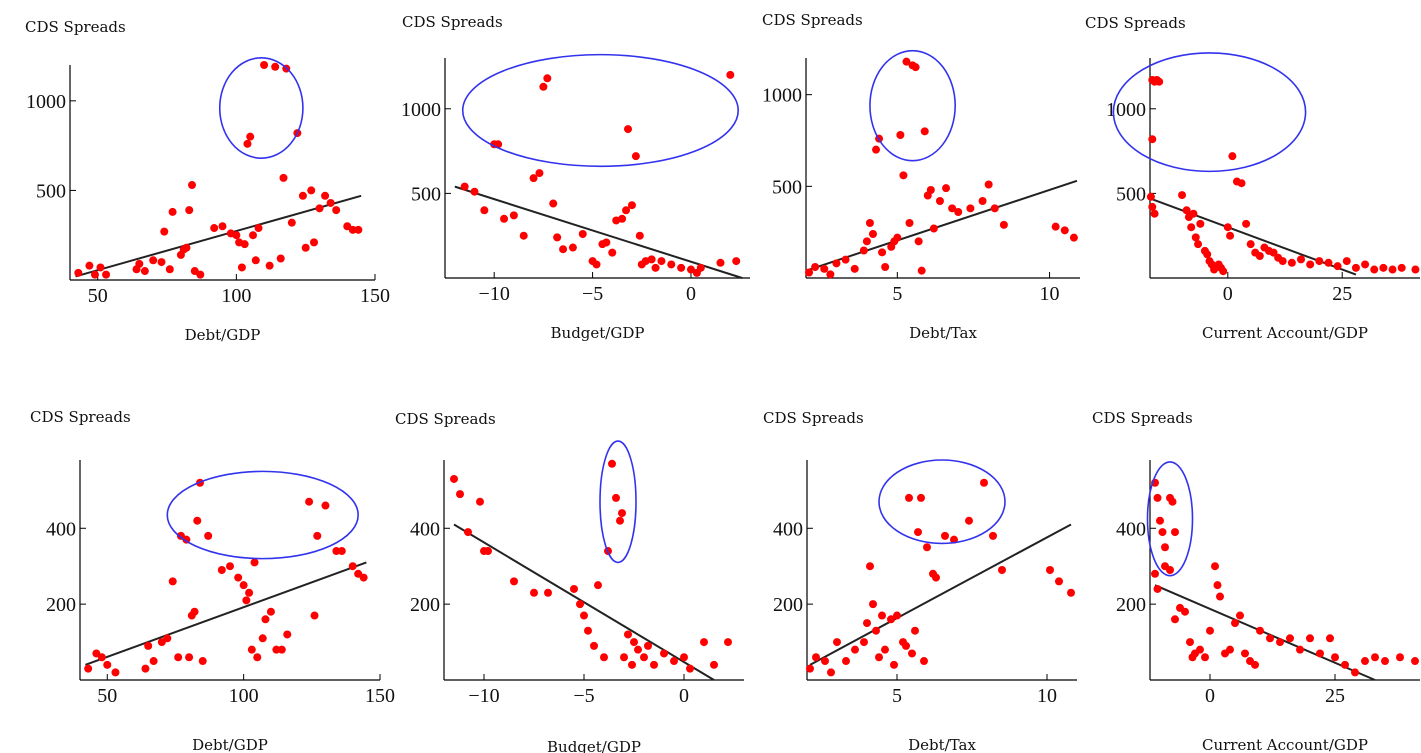 This screenshot has height=753, width=1421. Describe the element at coordinates (1050, 294) in the screenshot. I see `x-tick-label: 10` at that location.